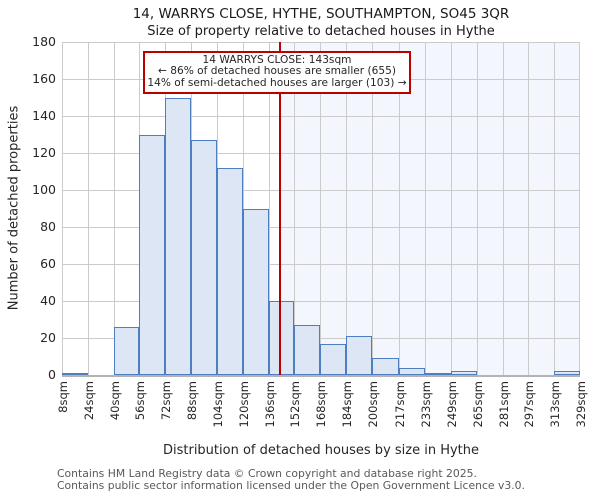 Image resolution: width=600 pixels, height=500 pixels. I want to click on x-tick-label: 120sqm, so click(243, 404).